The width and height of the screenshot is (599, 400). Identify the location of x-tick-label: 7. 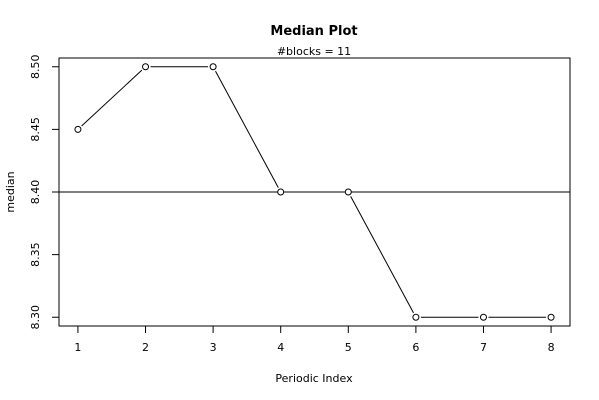
(483, 347).